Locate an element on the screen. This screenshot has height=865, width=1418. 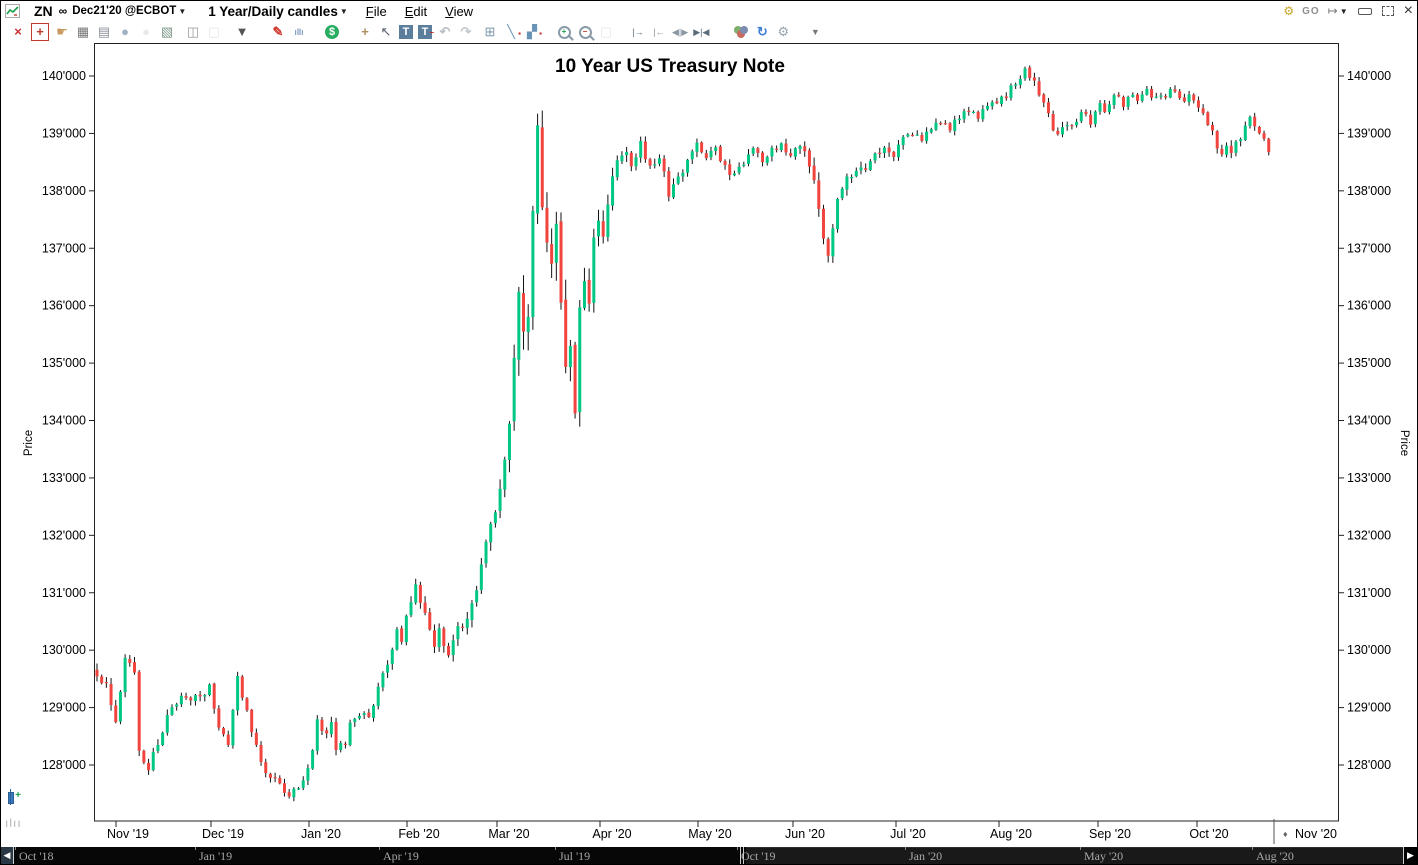
region-select-icon: ▢ is located at coordinates (214, 31).